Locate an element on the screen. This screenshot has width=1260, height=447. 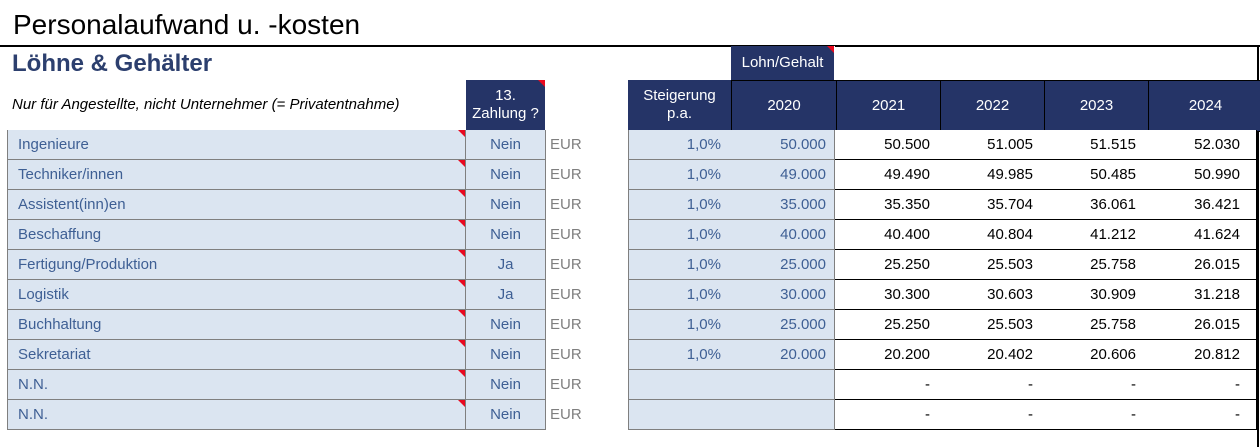
row-label-input: Beschaffung is located at coordinates (236, 235).